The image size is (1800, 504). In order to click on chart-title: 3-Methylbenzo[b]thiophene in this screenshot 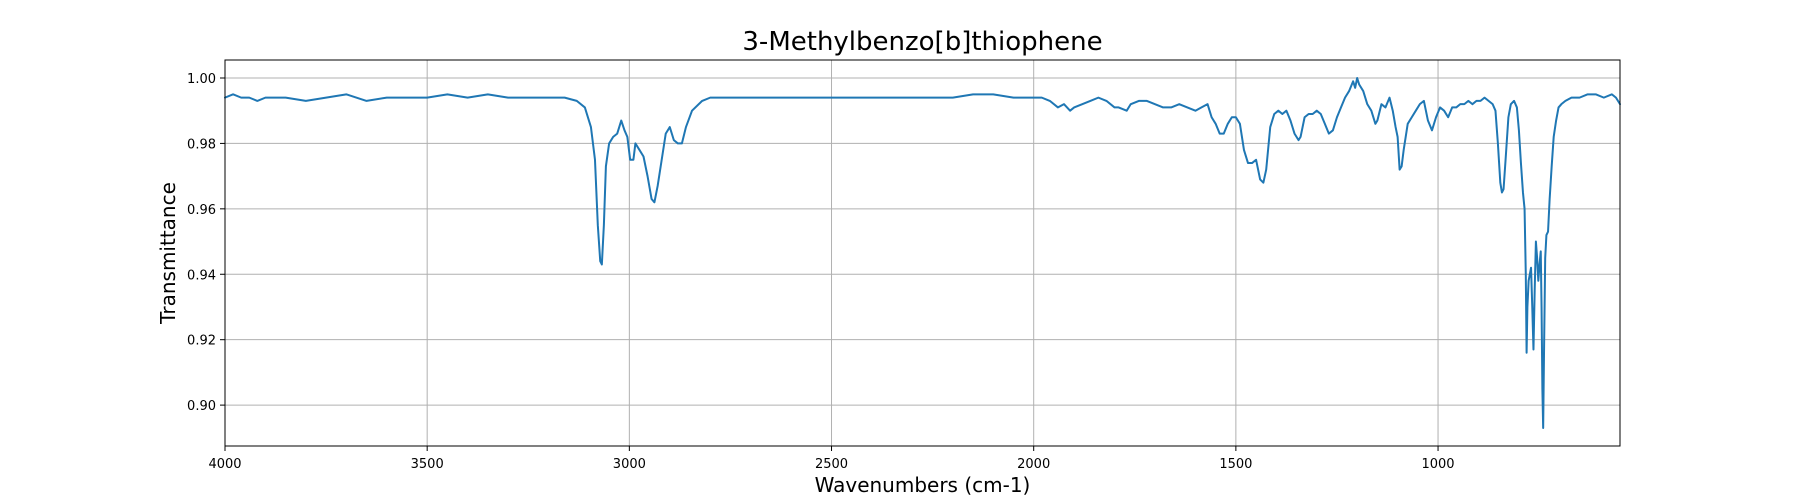, I will do `click(922, 42)`.